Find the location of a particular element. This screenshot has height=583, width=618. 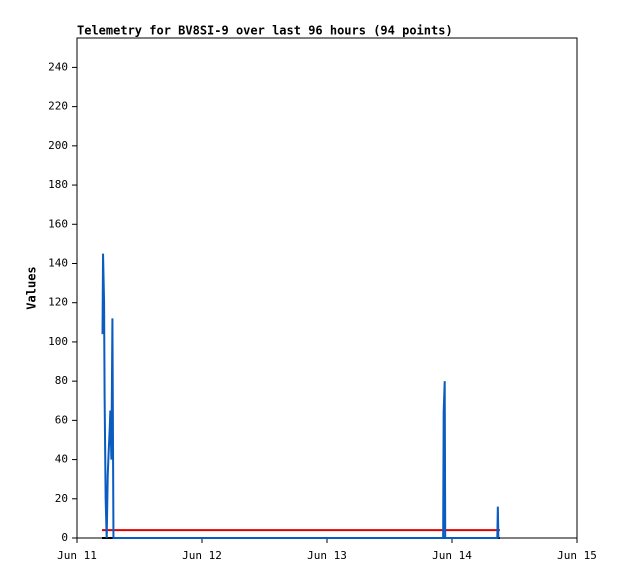

y-tick-label: 20 is located at coordinates (61, 498).